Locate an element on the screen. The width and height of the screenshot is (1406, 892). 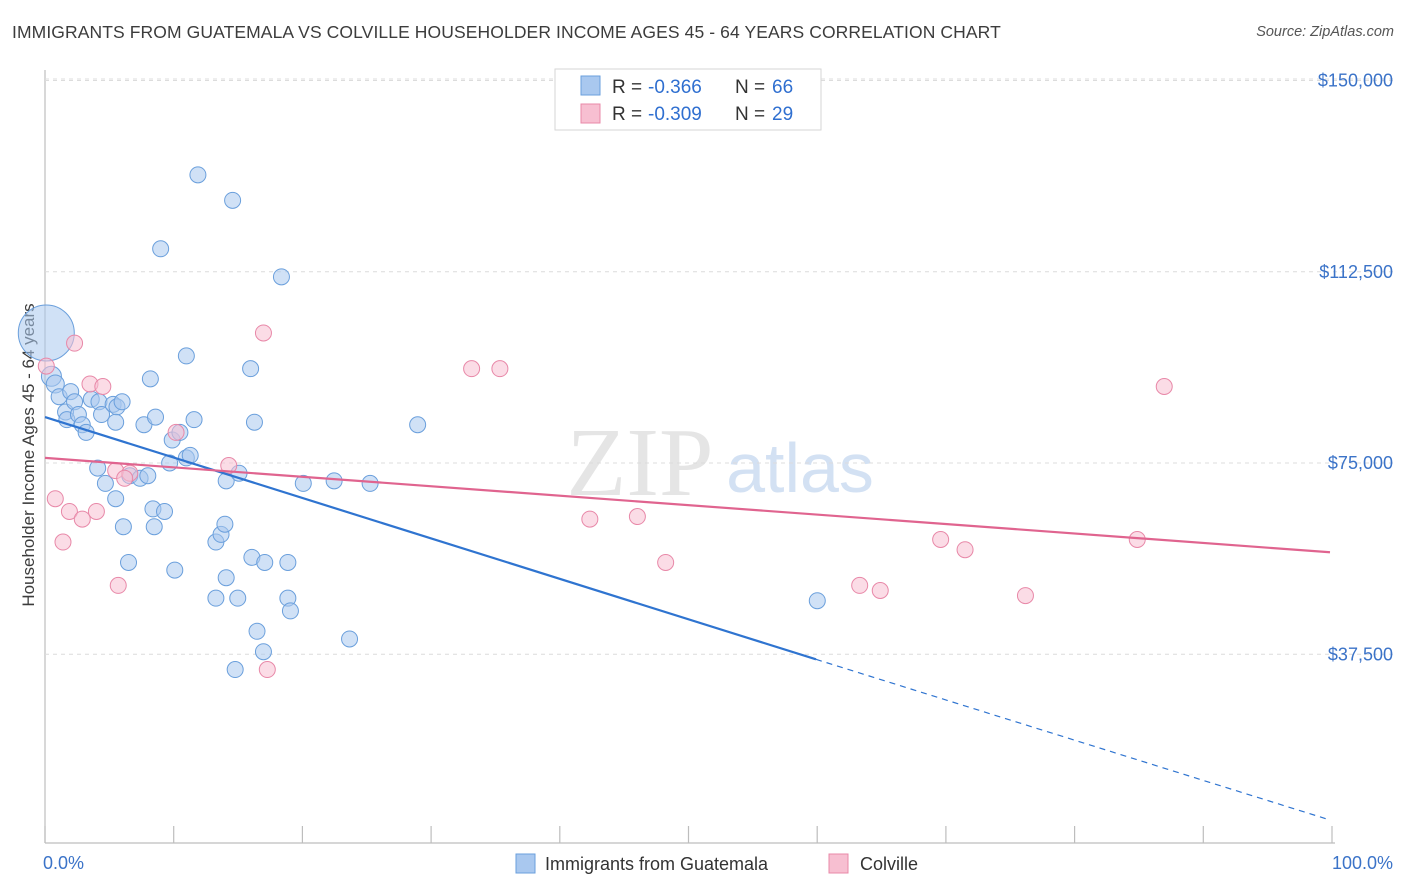
trend-line-colville is located at coordinates (687, 505).